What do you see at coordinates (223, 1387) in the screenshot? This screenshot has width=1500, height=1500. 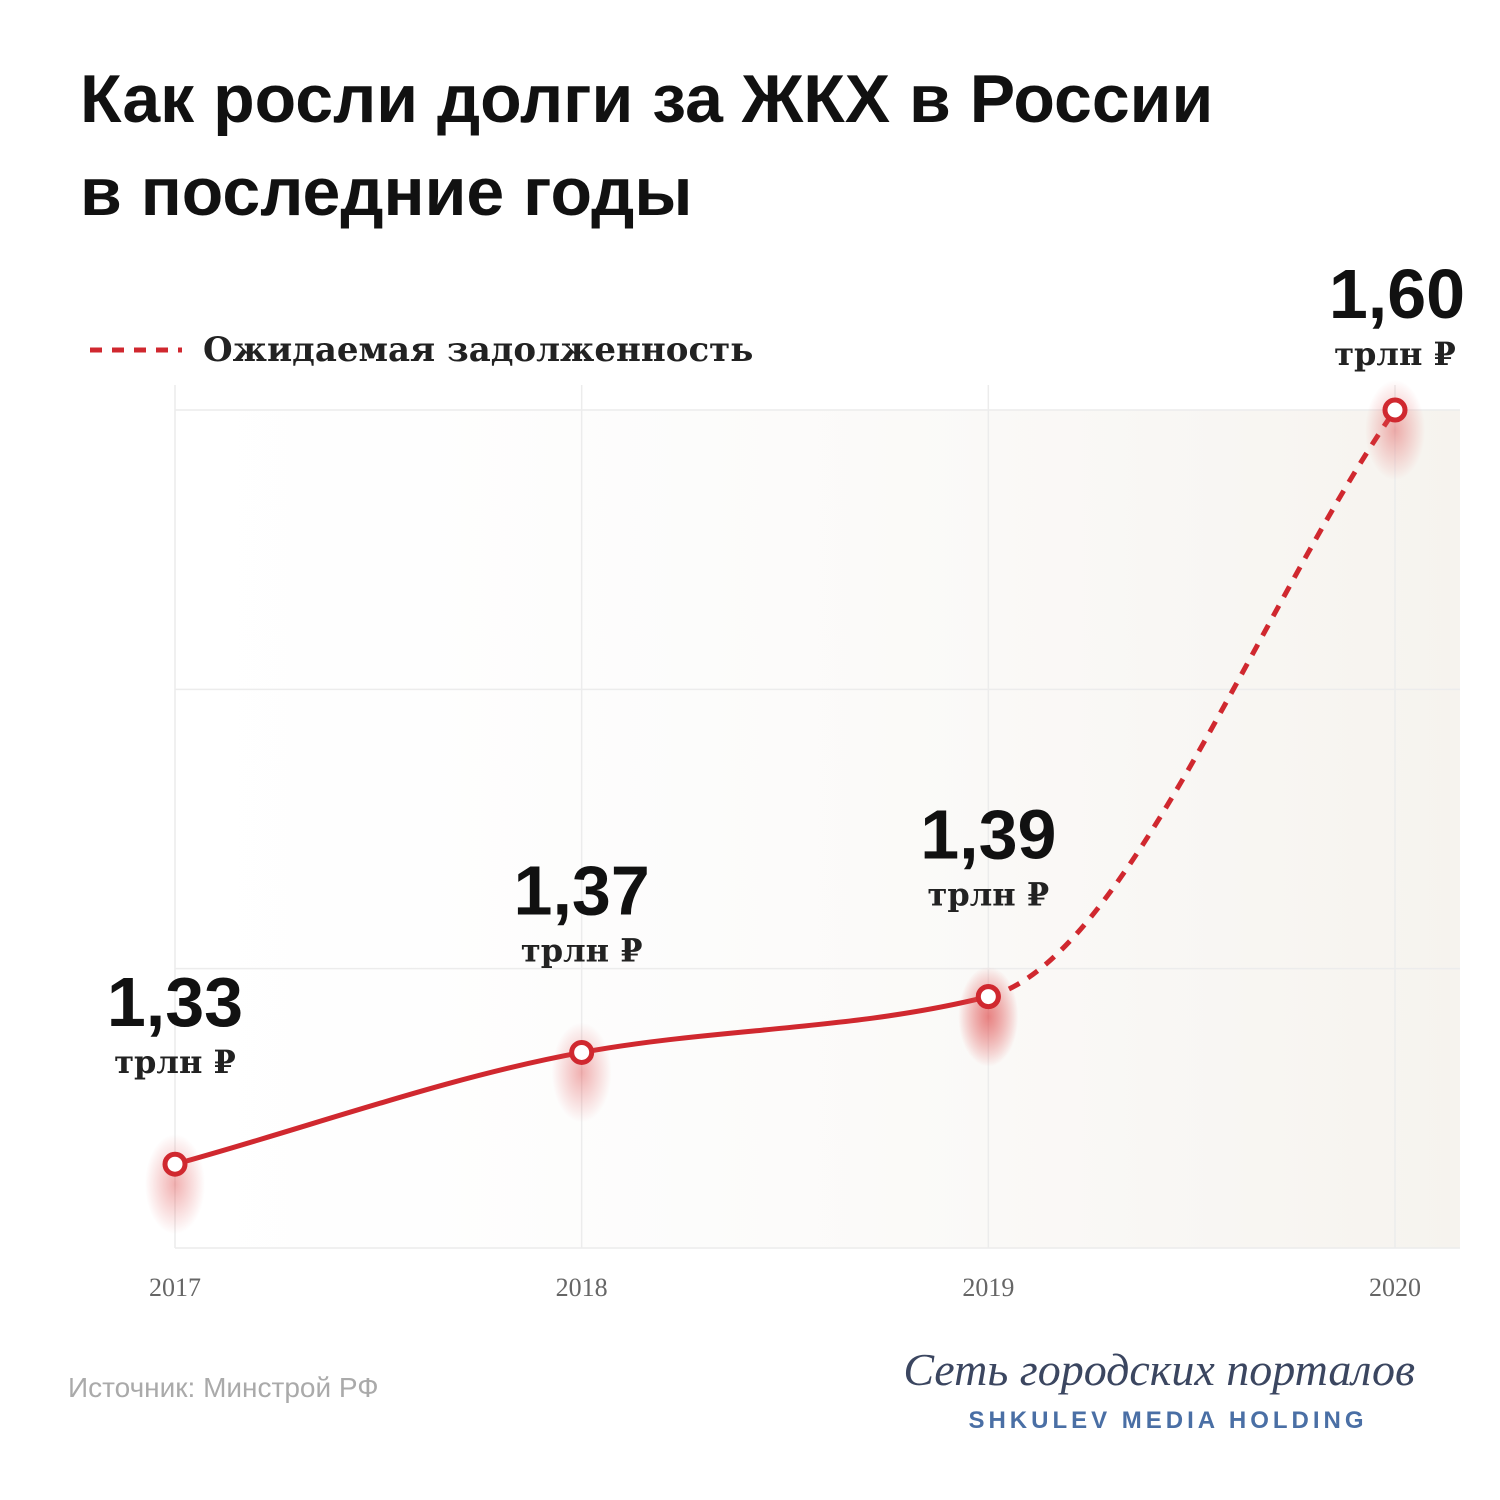 I see `source: Источник: Минстрой РФ` at bounding box center [223, 1387].